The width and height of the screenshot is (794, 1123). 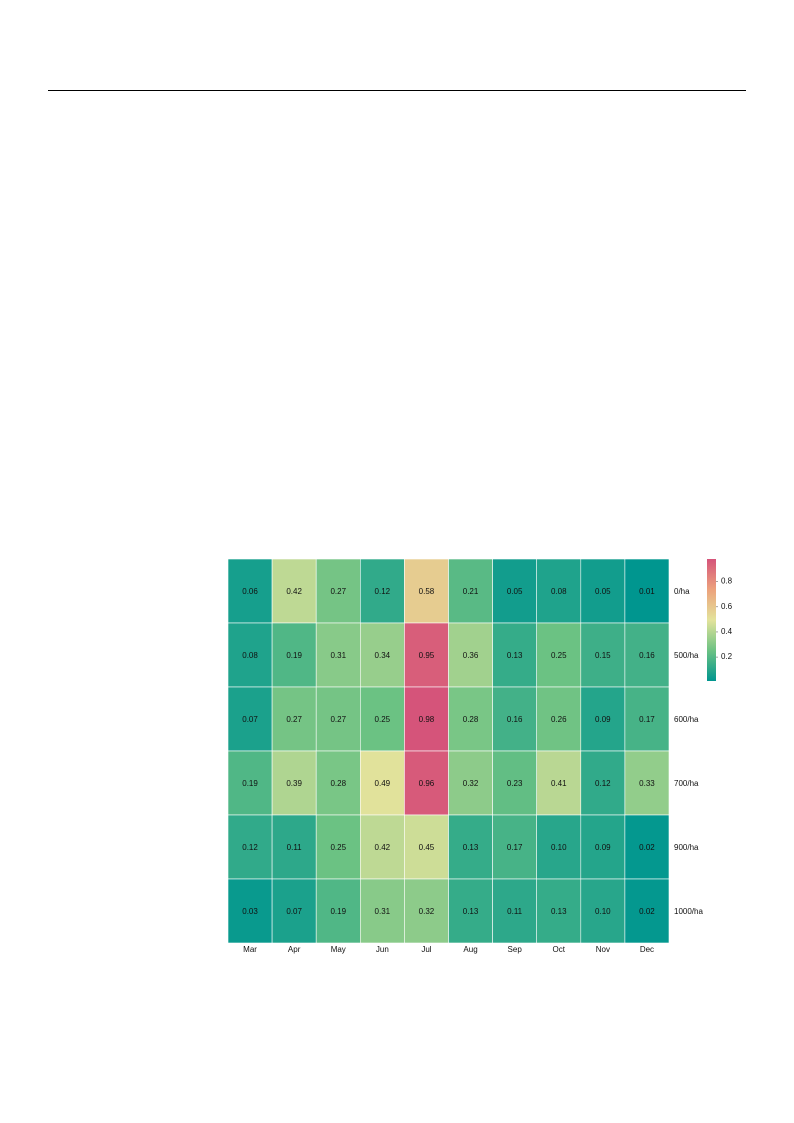 What do you see at coordinates (682, 591) in the screenshot?
I see `row-label: 0/ha` at bounding box center [682, 591].